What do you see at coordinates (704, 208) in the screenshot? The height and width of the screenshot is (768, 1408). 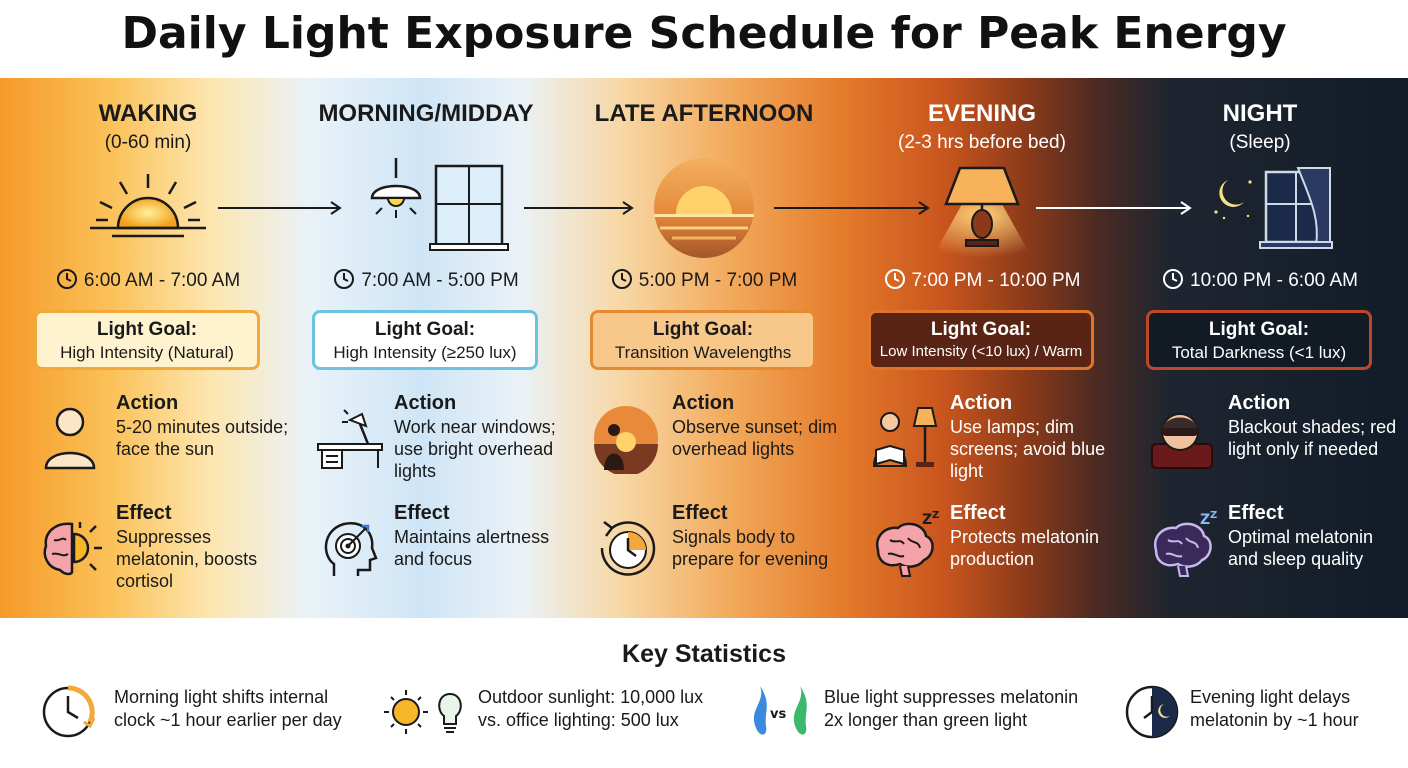 I see `sunset-icon` at bounding box center [704, 208].